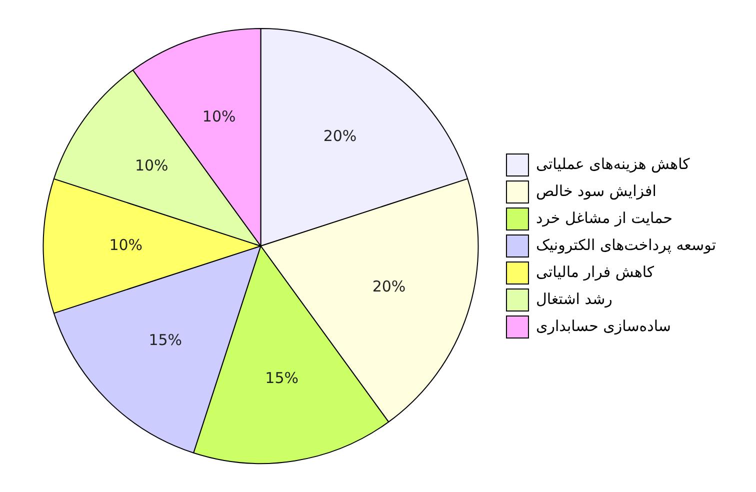 The height and width of the screenshot is (492, 756). Describe the element at coordinates (603, 325) in the screenshot. I see `legend-label: ساده‌سازی حسابداری` at that location.